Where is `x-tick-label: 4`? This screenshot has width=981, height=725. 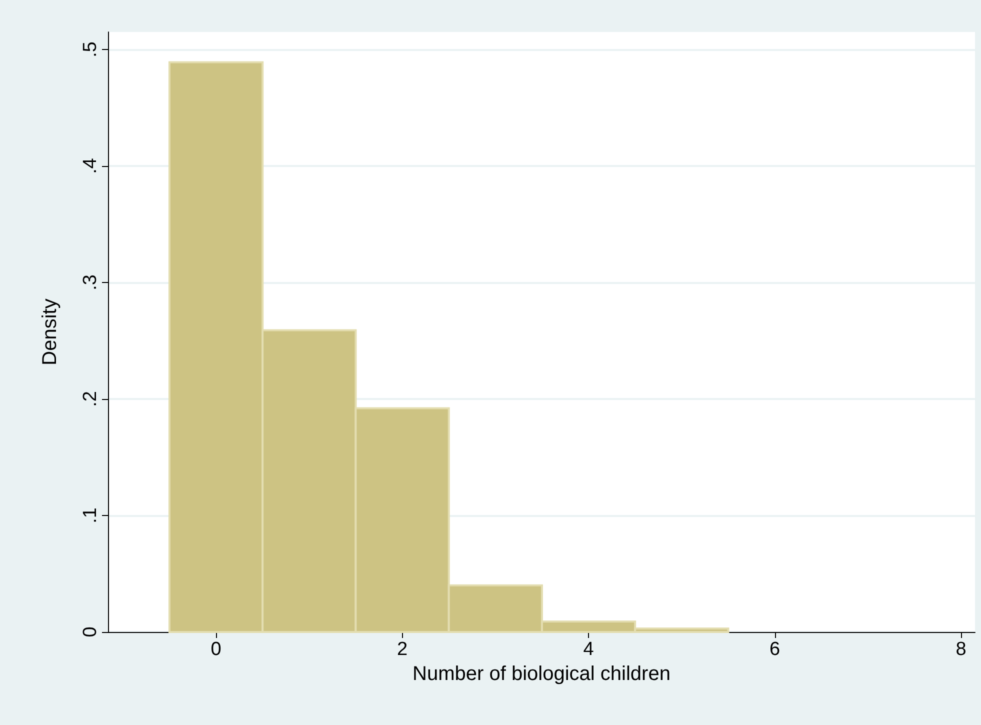
x-tick-label: 4 is located at coordinates (588, 649).